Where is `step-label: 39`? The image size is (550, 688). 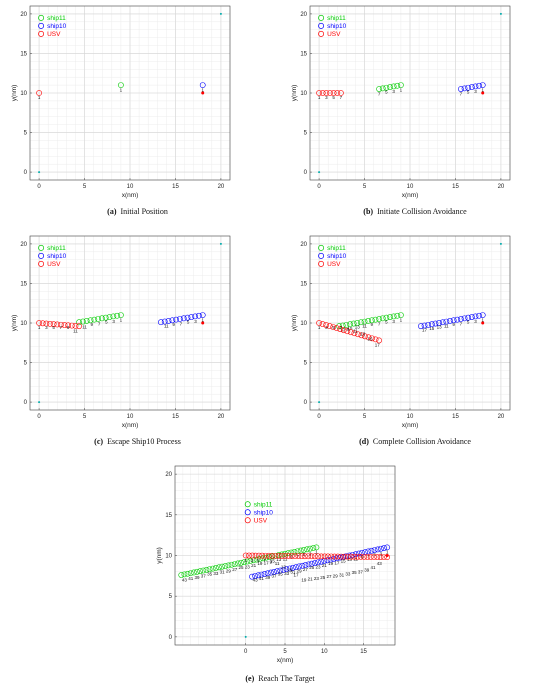
step-label: 39 is located at coordinates (197, 577).